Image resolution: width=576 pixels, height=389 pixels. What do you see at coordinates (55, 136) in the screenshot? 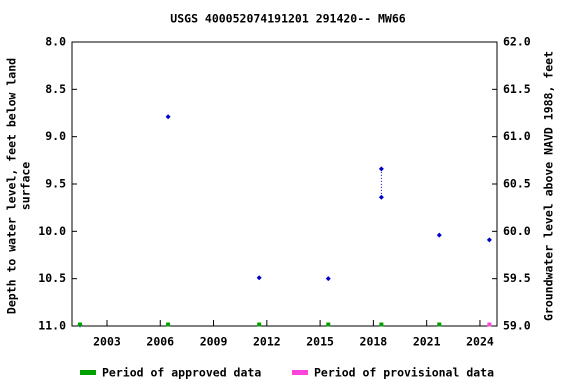
I see `y-tick-label: 9.0` at bounding box center [55, 136].